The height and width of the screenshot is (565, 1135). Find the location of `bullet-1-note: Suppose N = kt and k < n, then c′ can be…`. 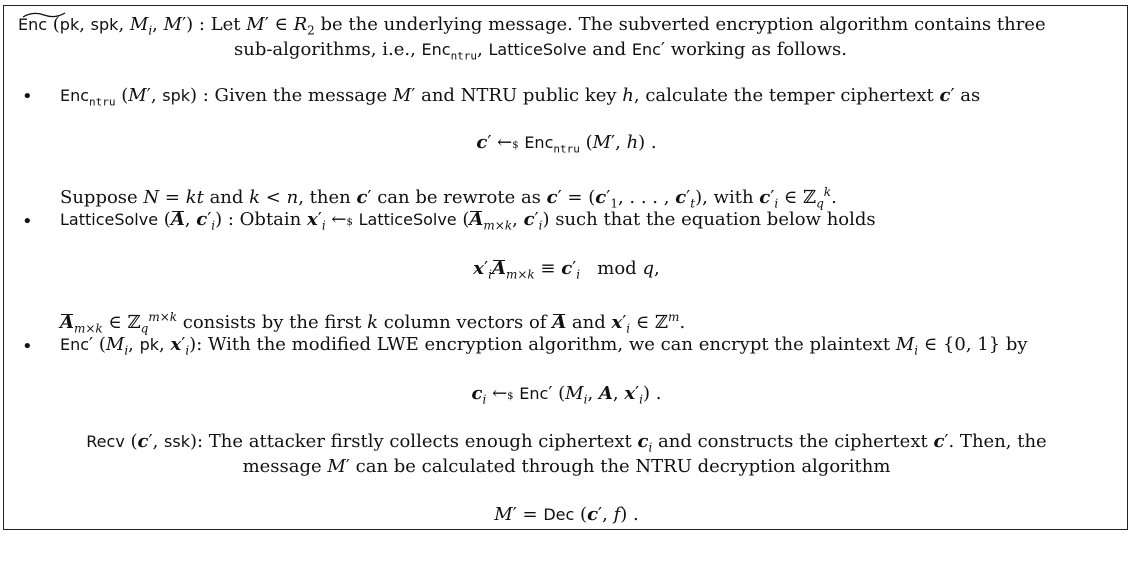

bullet-1-note: Suppose N = kt and k < n, then c′ can be… is located at coordinates (448, 198).